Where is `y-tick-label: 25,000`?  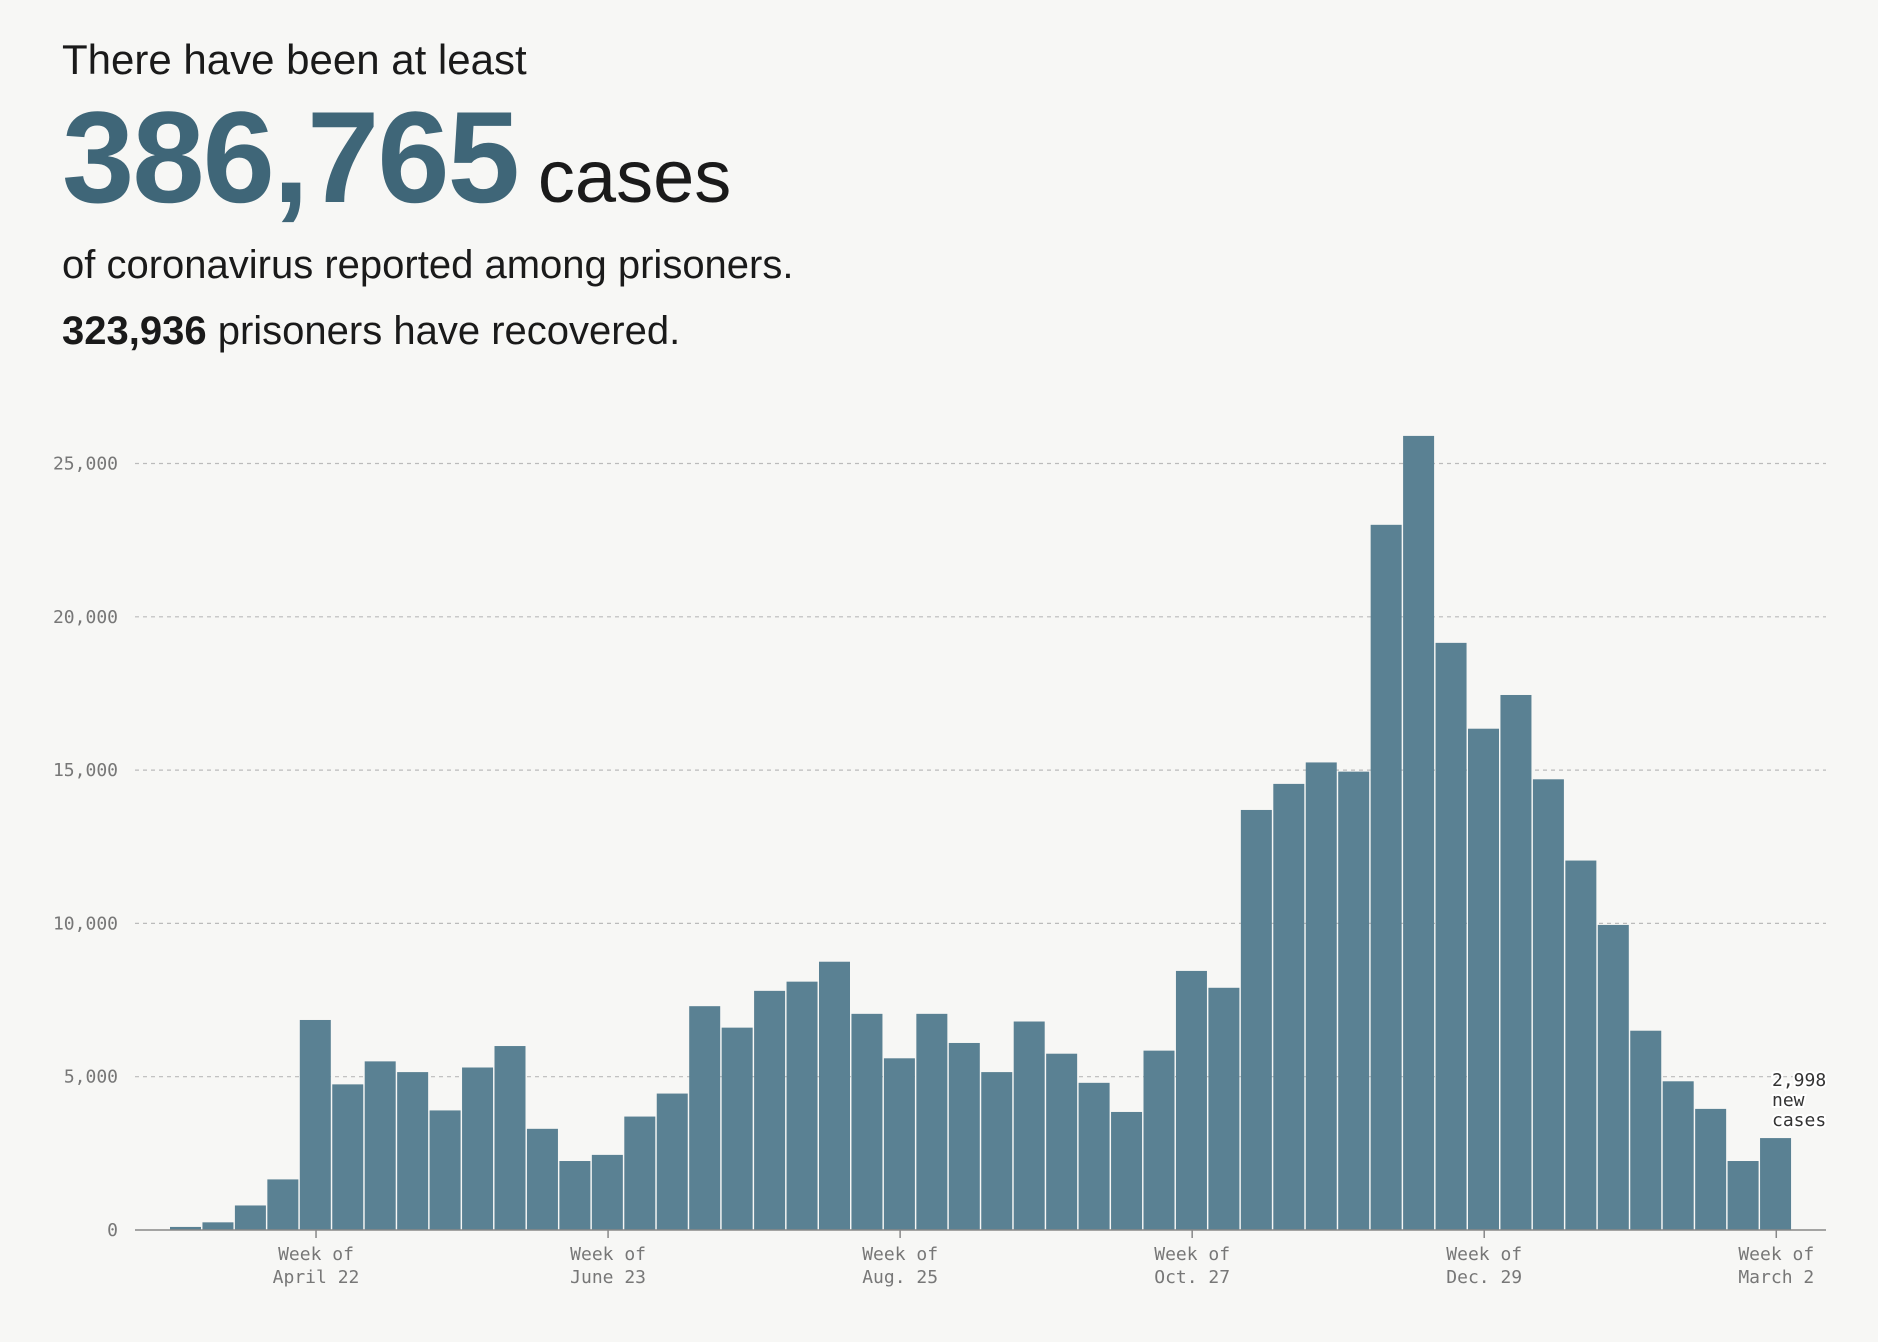
y-tick-label: 25,000 is located at coordinates (85, 464).